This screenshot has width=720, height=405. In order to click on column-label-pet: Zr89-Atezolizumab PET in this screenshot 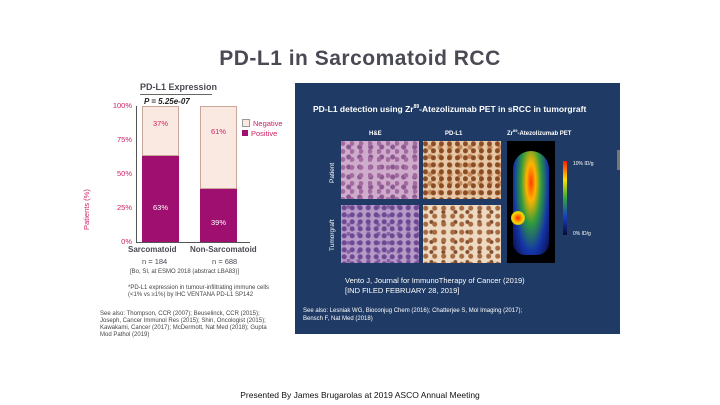, I will do `click(539, 132)`.